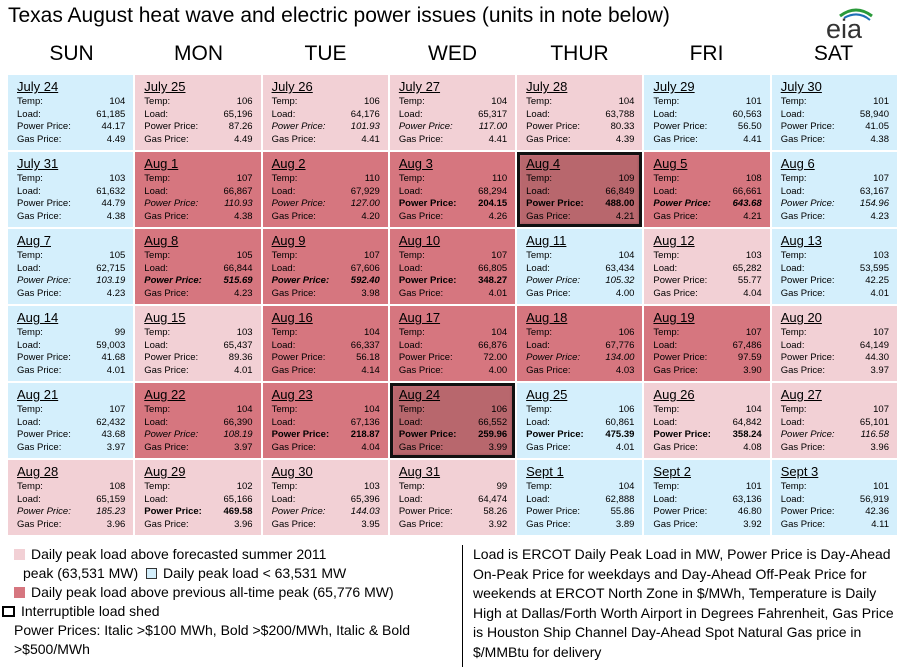 The image size is (900, 670). I want to click on temp-value: 104, so click(371, 332).